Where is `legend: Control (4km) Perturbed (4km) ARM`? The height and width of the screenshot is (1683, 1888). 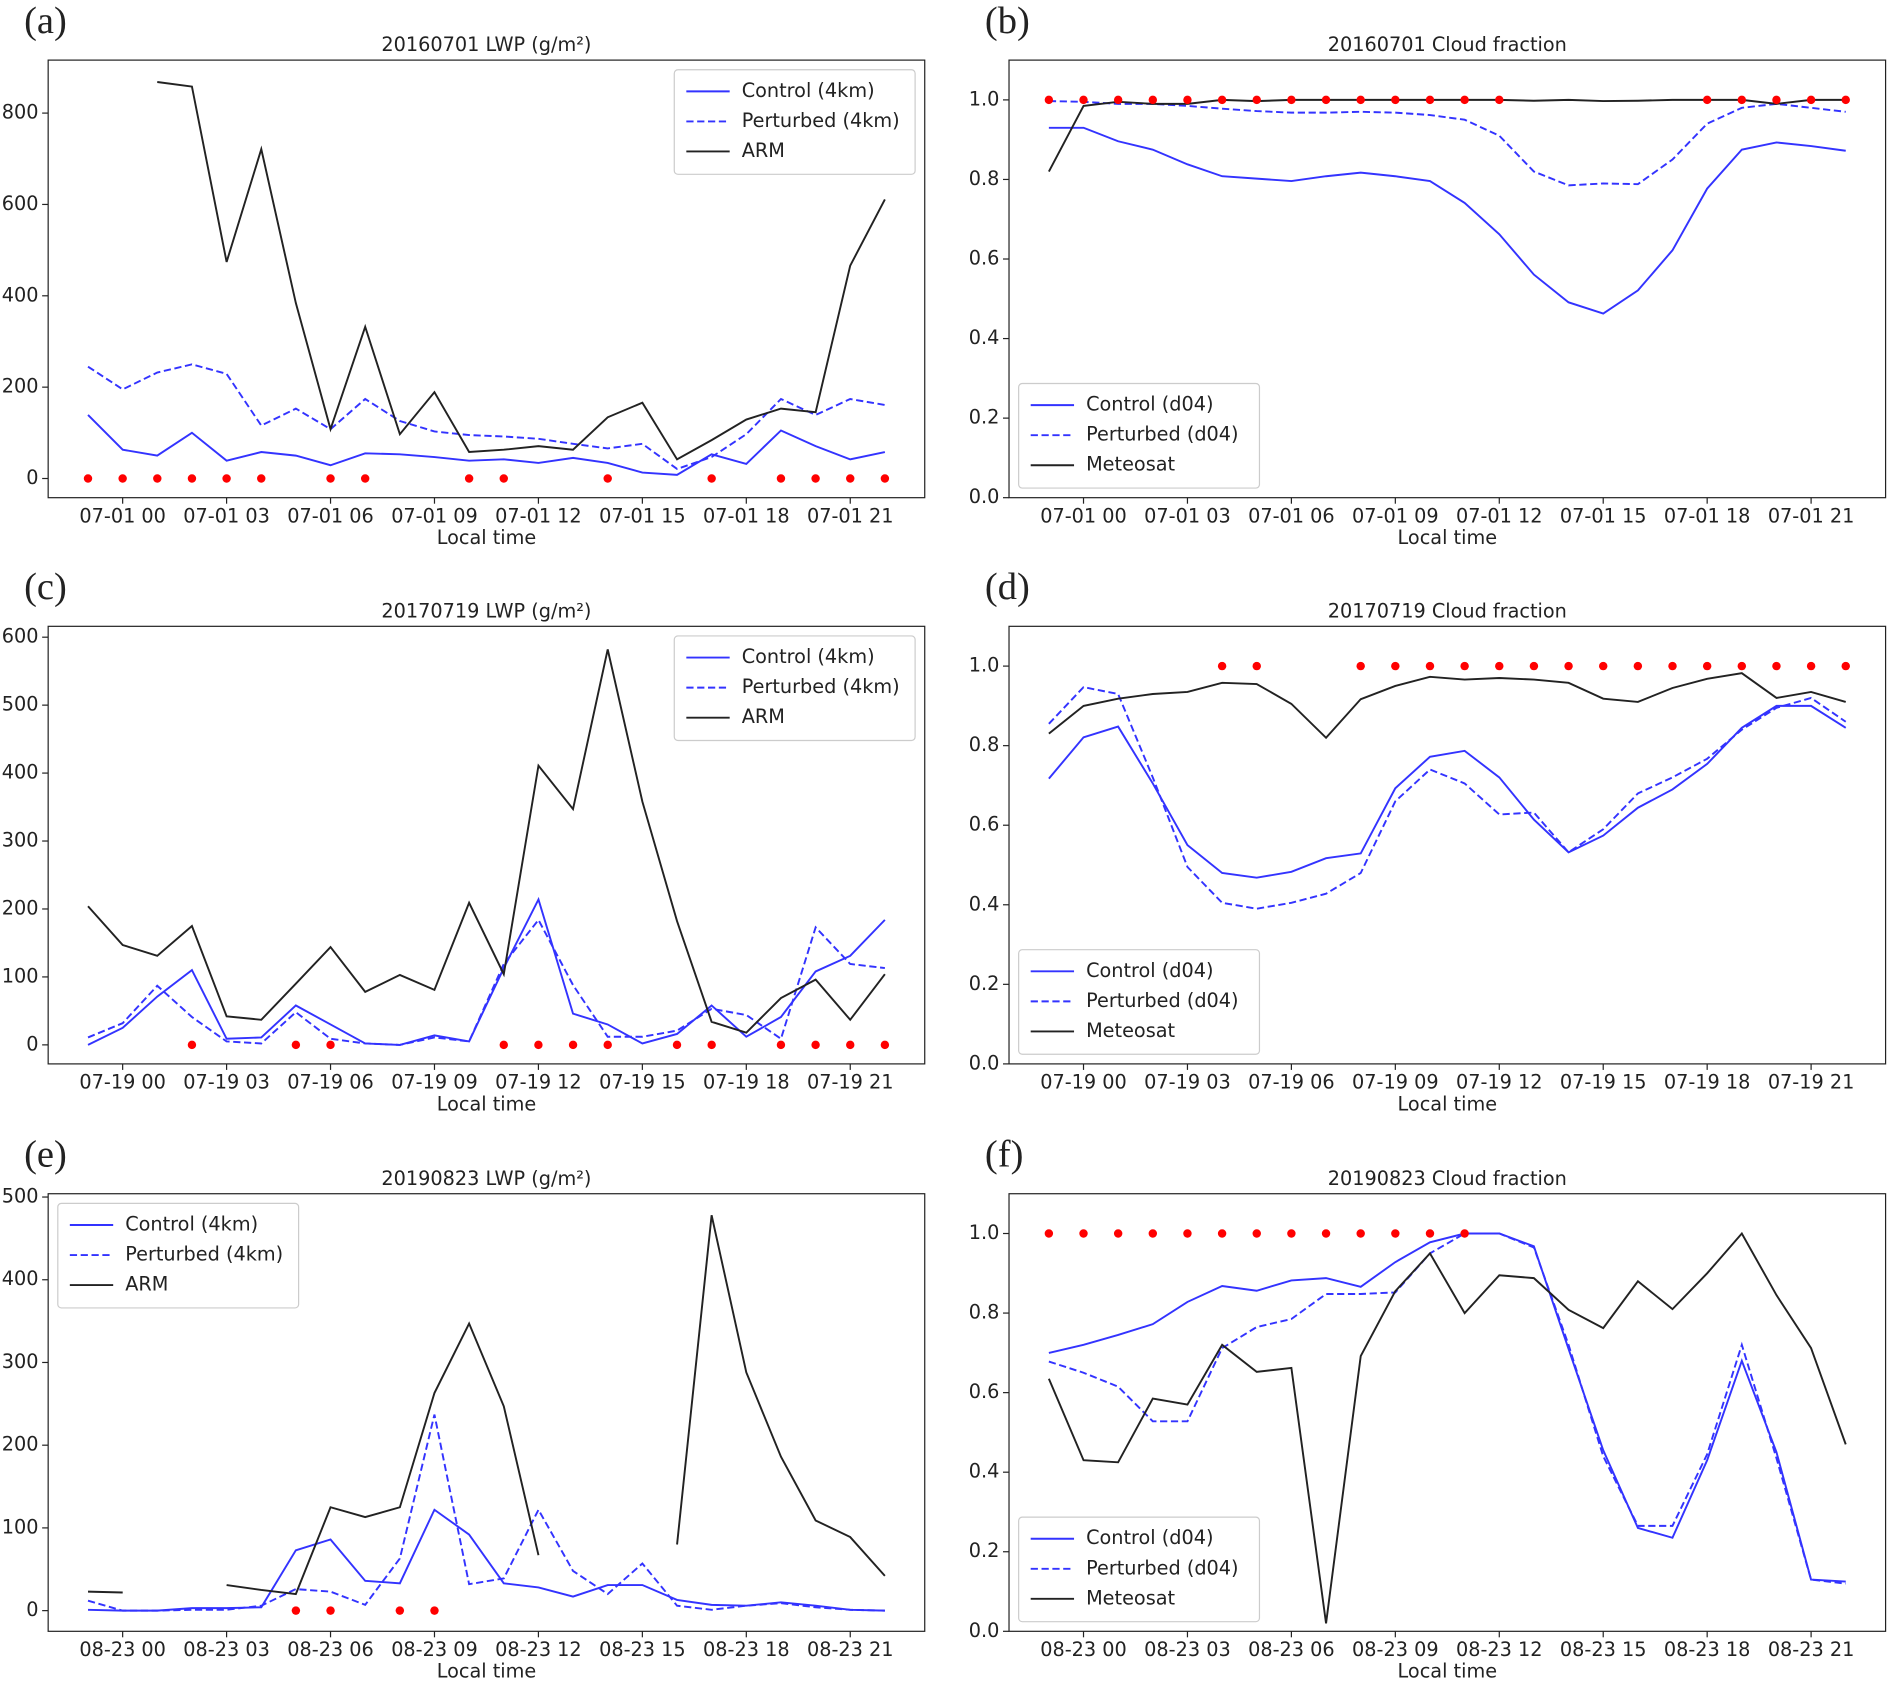
legend: Control (4km) Perturbed (4km) ARM is located at coordinates (178, 1255).